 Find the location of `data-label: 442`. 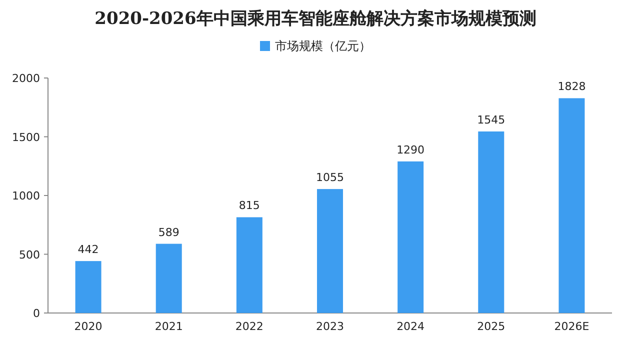

data-label: 442 is located at coordinates (88, 249).